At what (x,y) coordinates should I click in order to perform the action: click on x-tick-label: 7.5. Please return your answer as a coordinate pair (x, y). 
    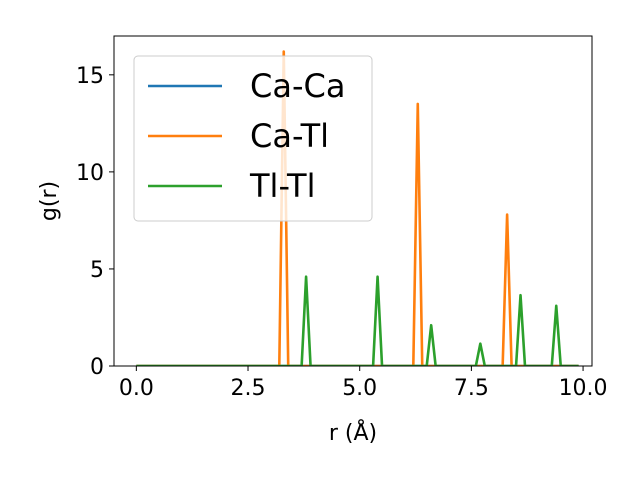
    Looking at the image, I should click on (471, 388).